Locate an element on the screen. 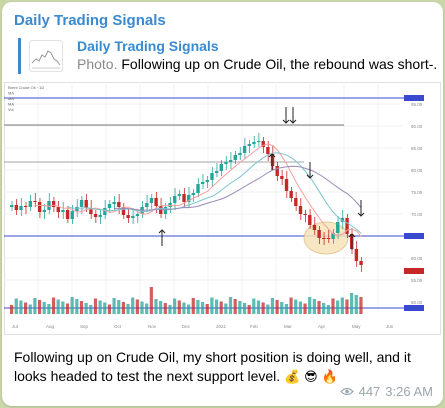 The height and width of the screenshot is (408, 445). reply-kind: Photo. is located at coordinates (97, 64).